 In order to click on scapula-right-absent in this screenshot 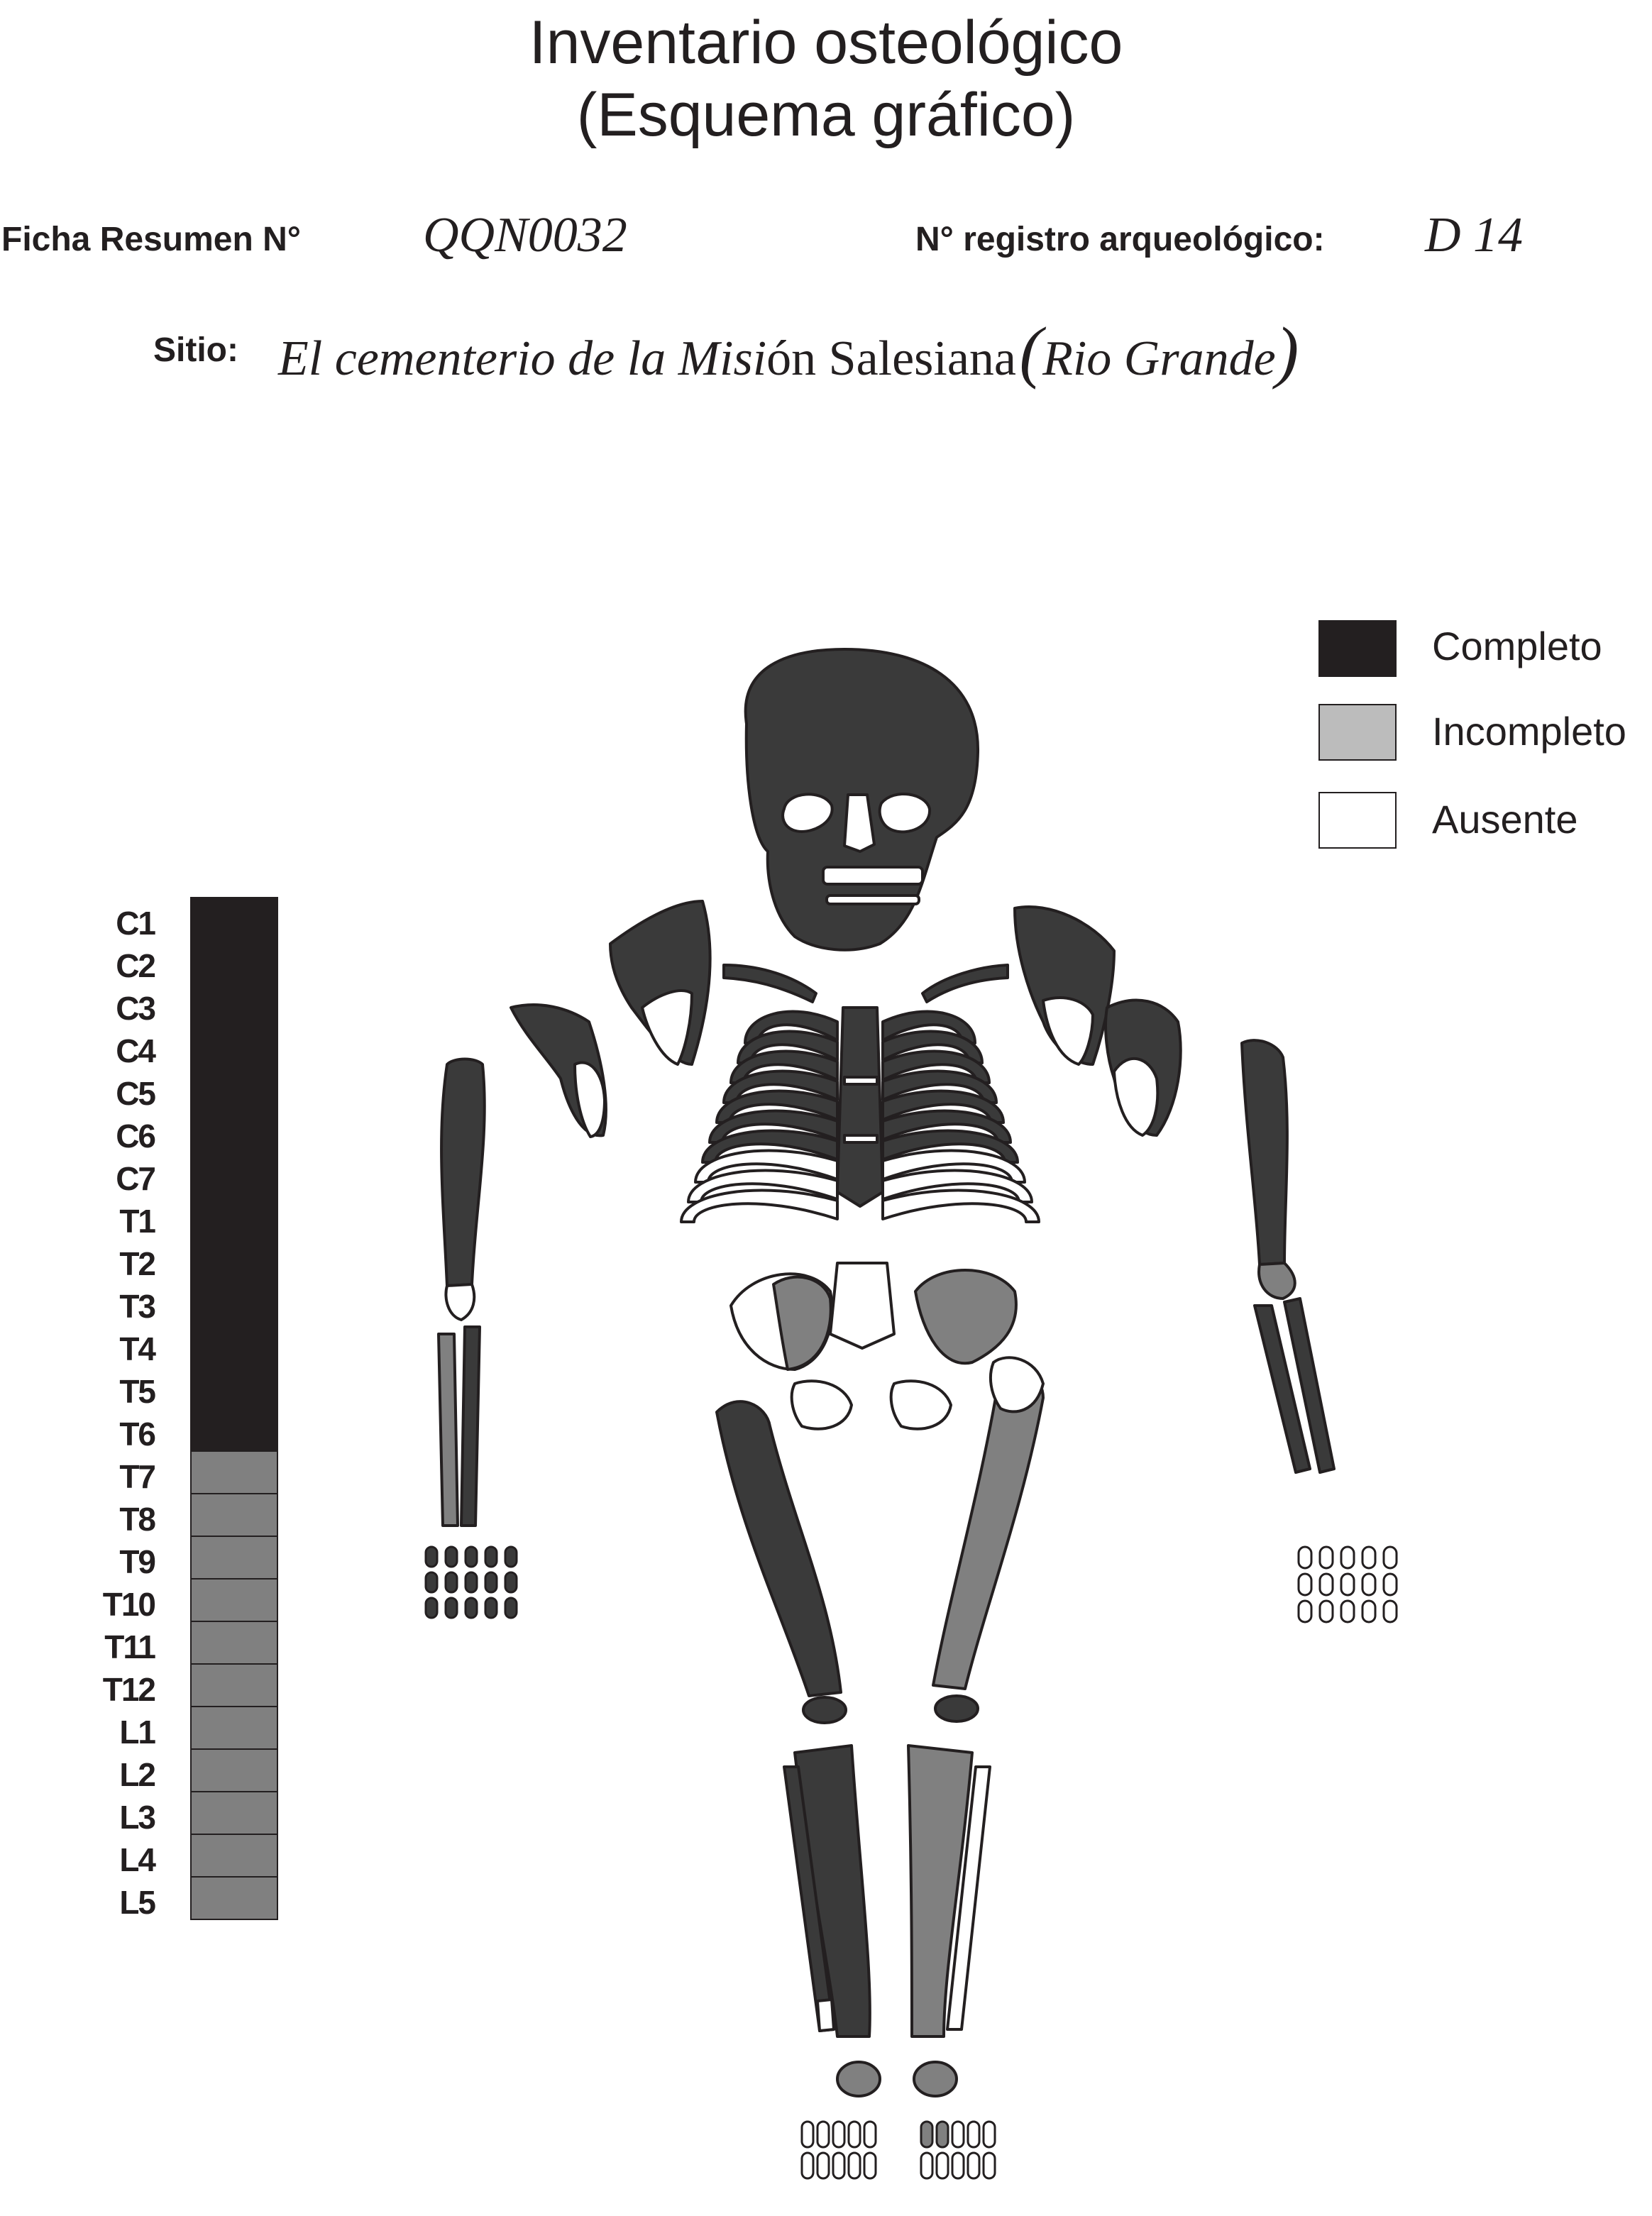, I will do `click(1068, 1031)`.